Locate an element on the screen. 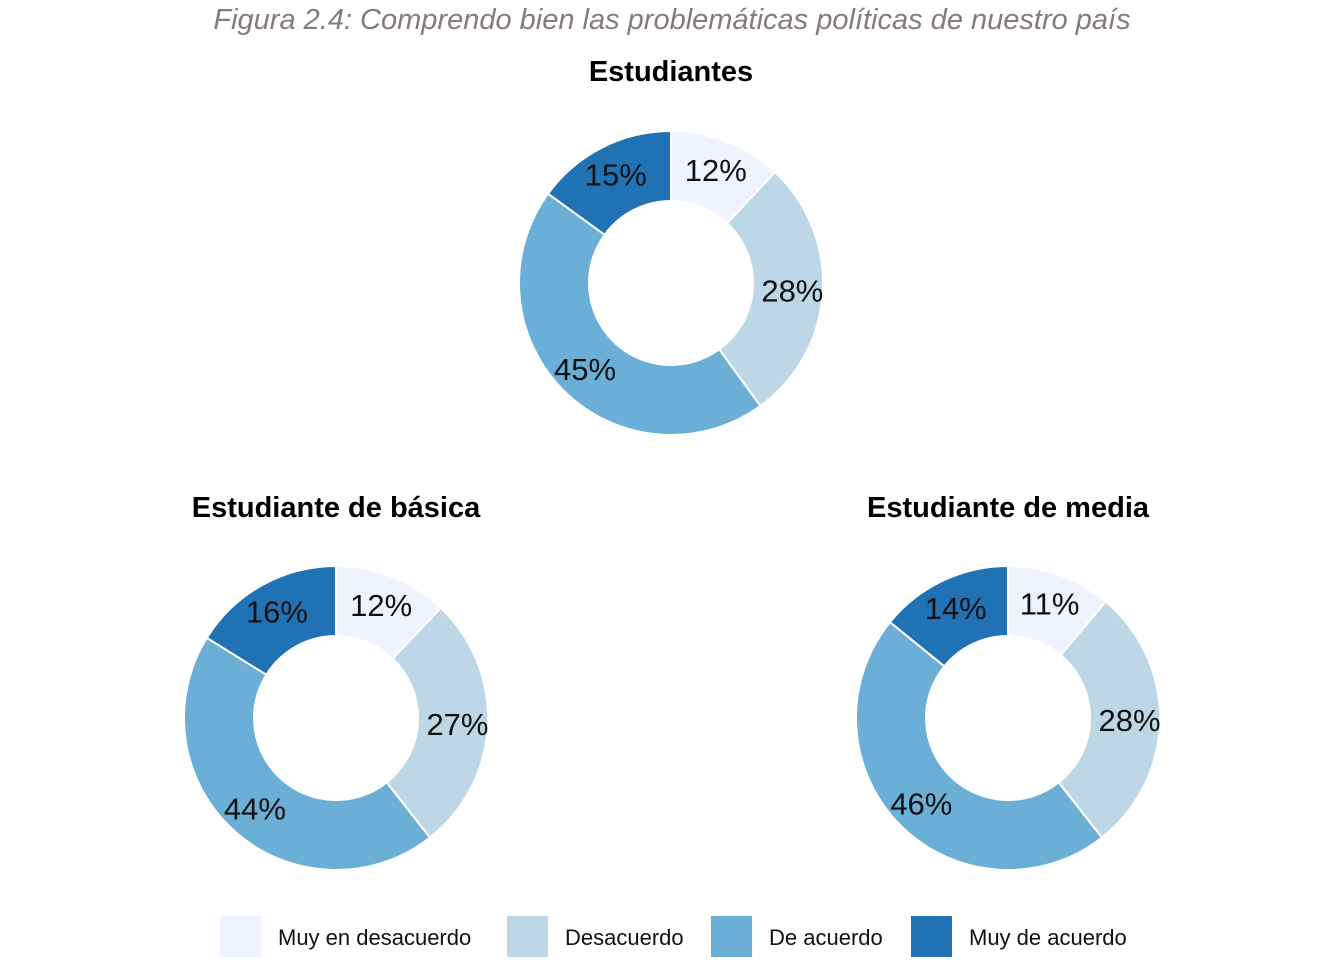 This screenshot has width=1344, height=960. panel-title: Estudiantes is located at coordinates (671, 72).